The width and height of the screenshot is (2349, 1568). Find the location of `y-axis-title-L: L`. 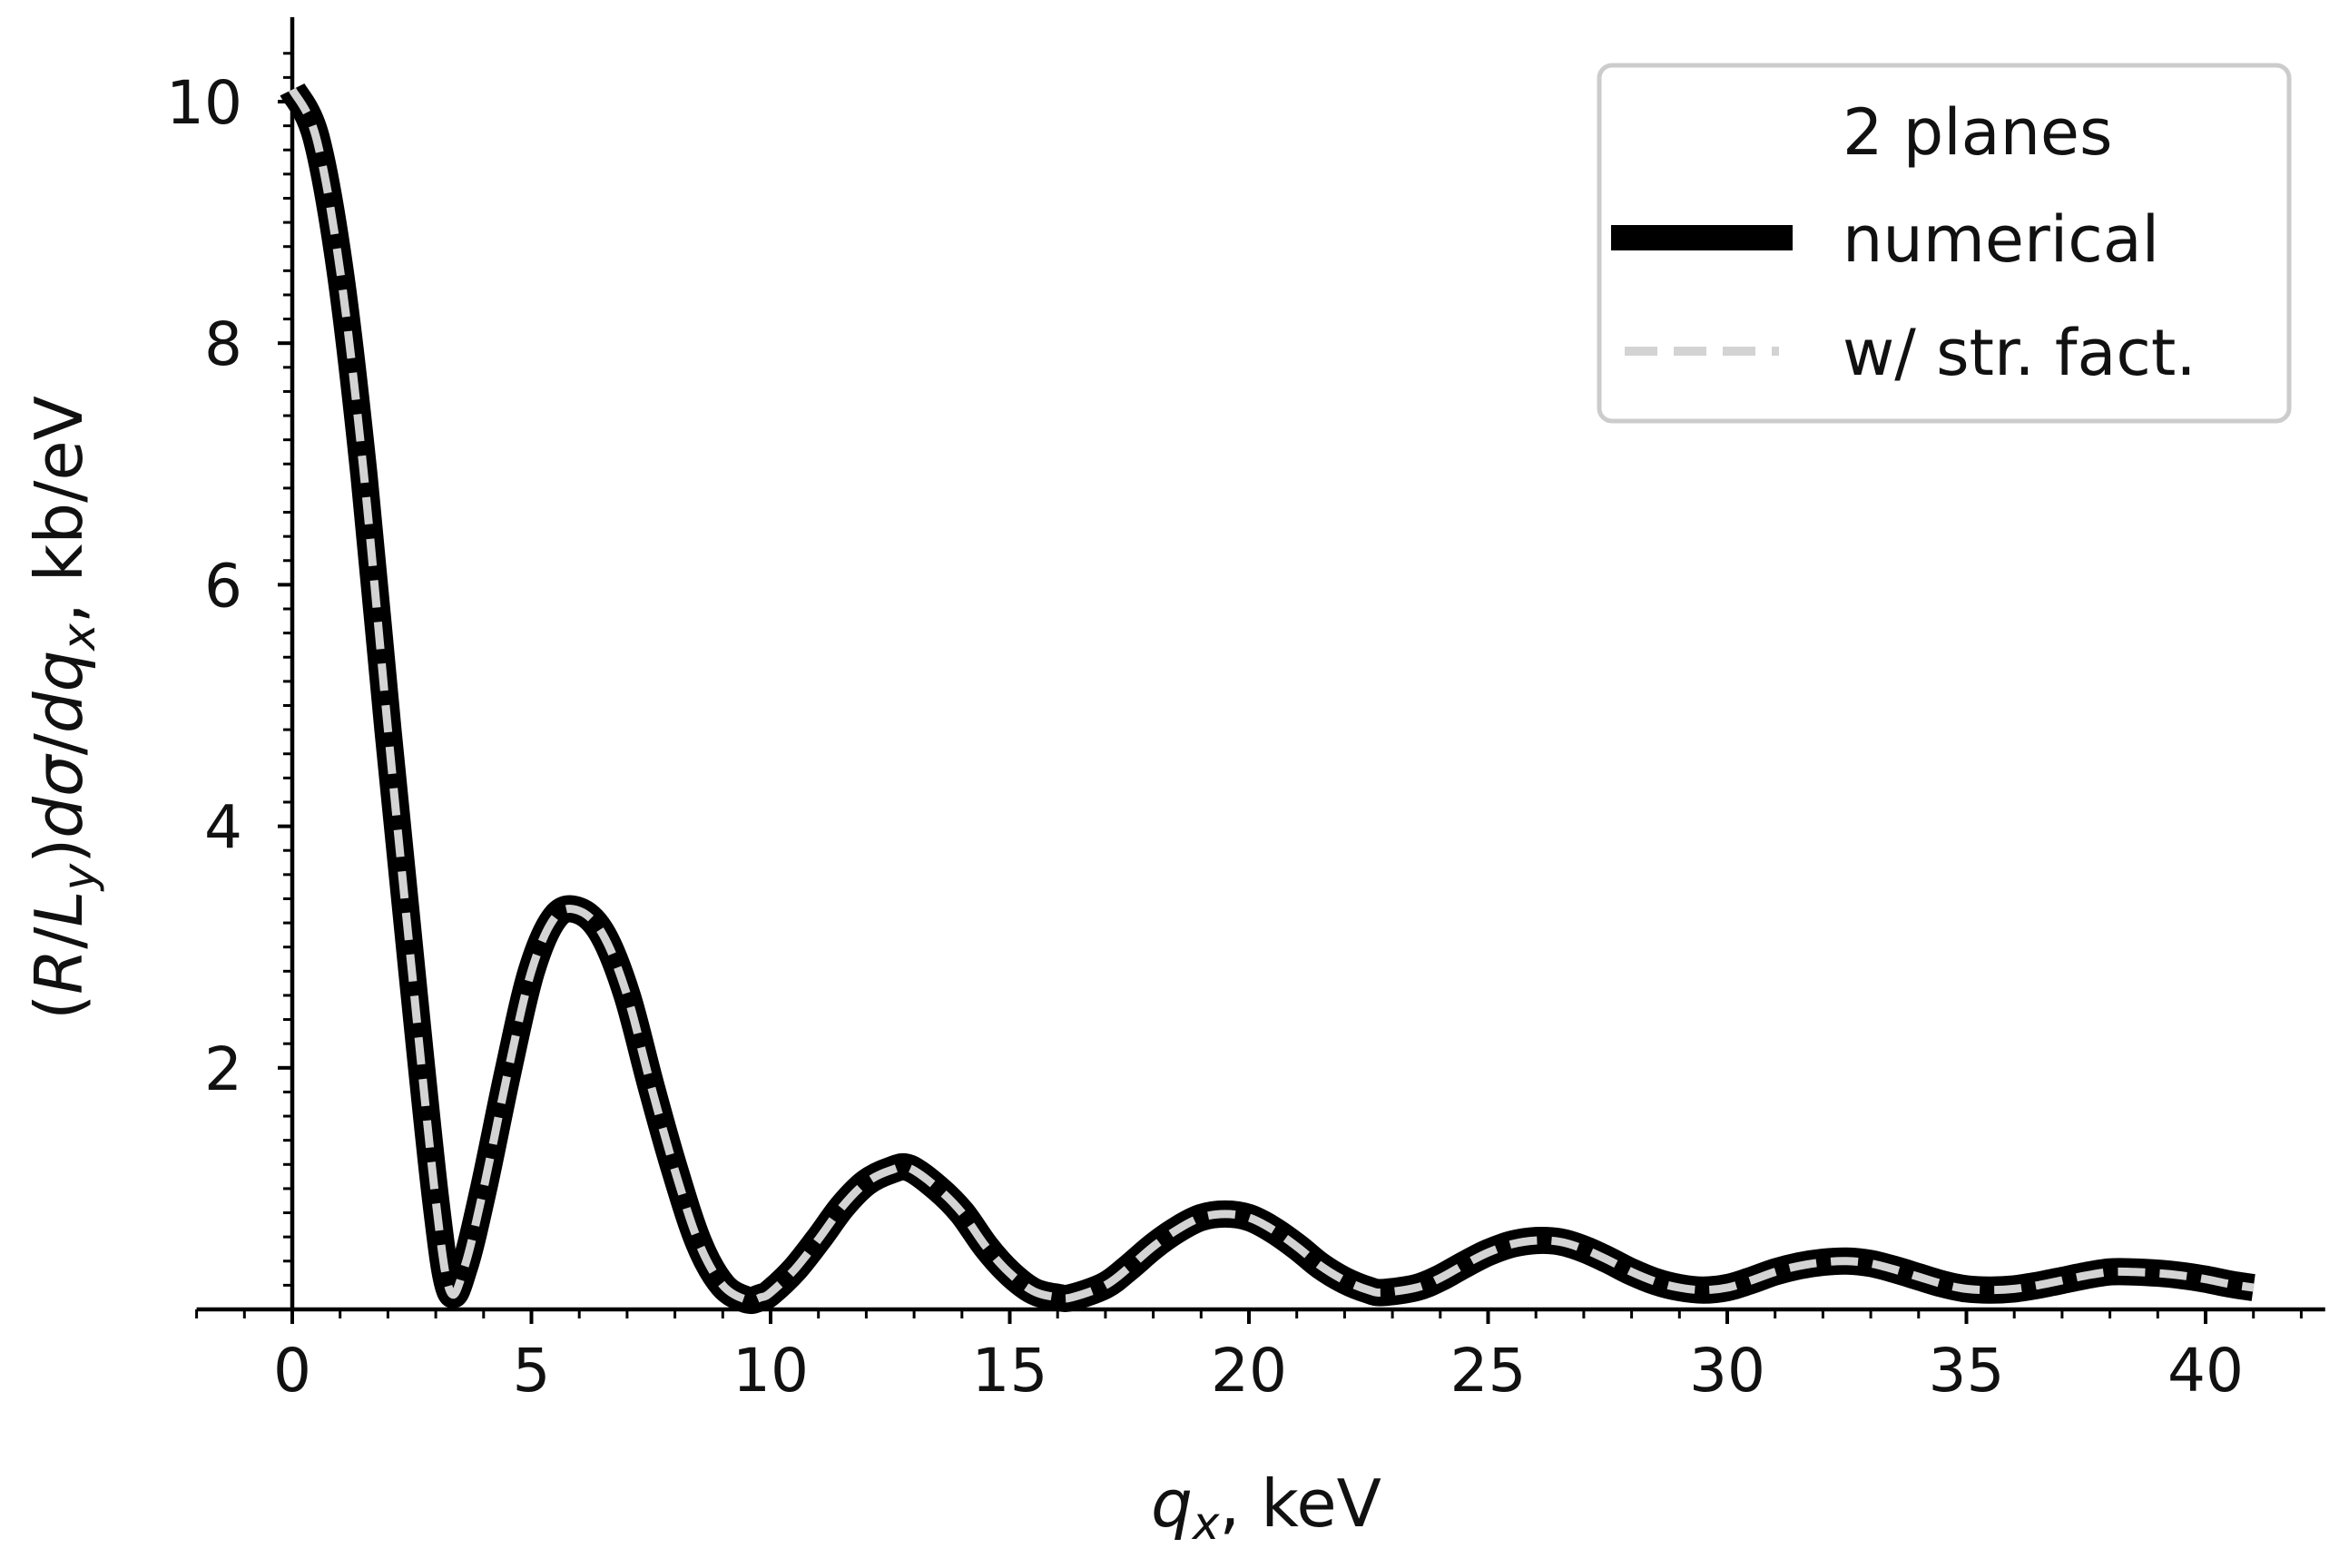

y-axis-title-L: L is located at coordinates (59, 908).